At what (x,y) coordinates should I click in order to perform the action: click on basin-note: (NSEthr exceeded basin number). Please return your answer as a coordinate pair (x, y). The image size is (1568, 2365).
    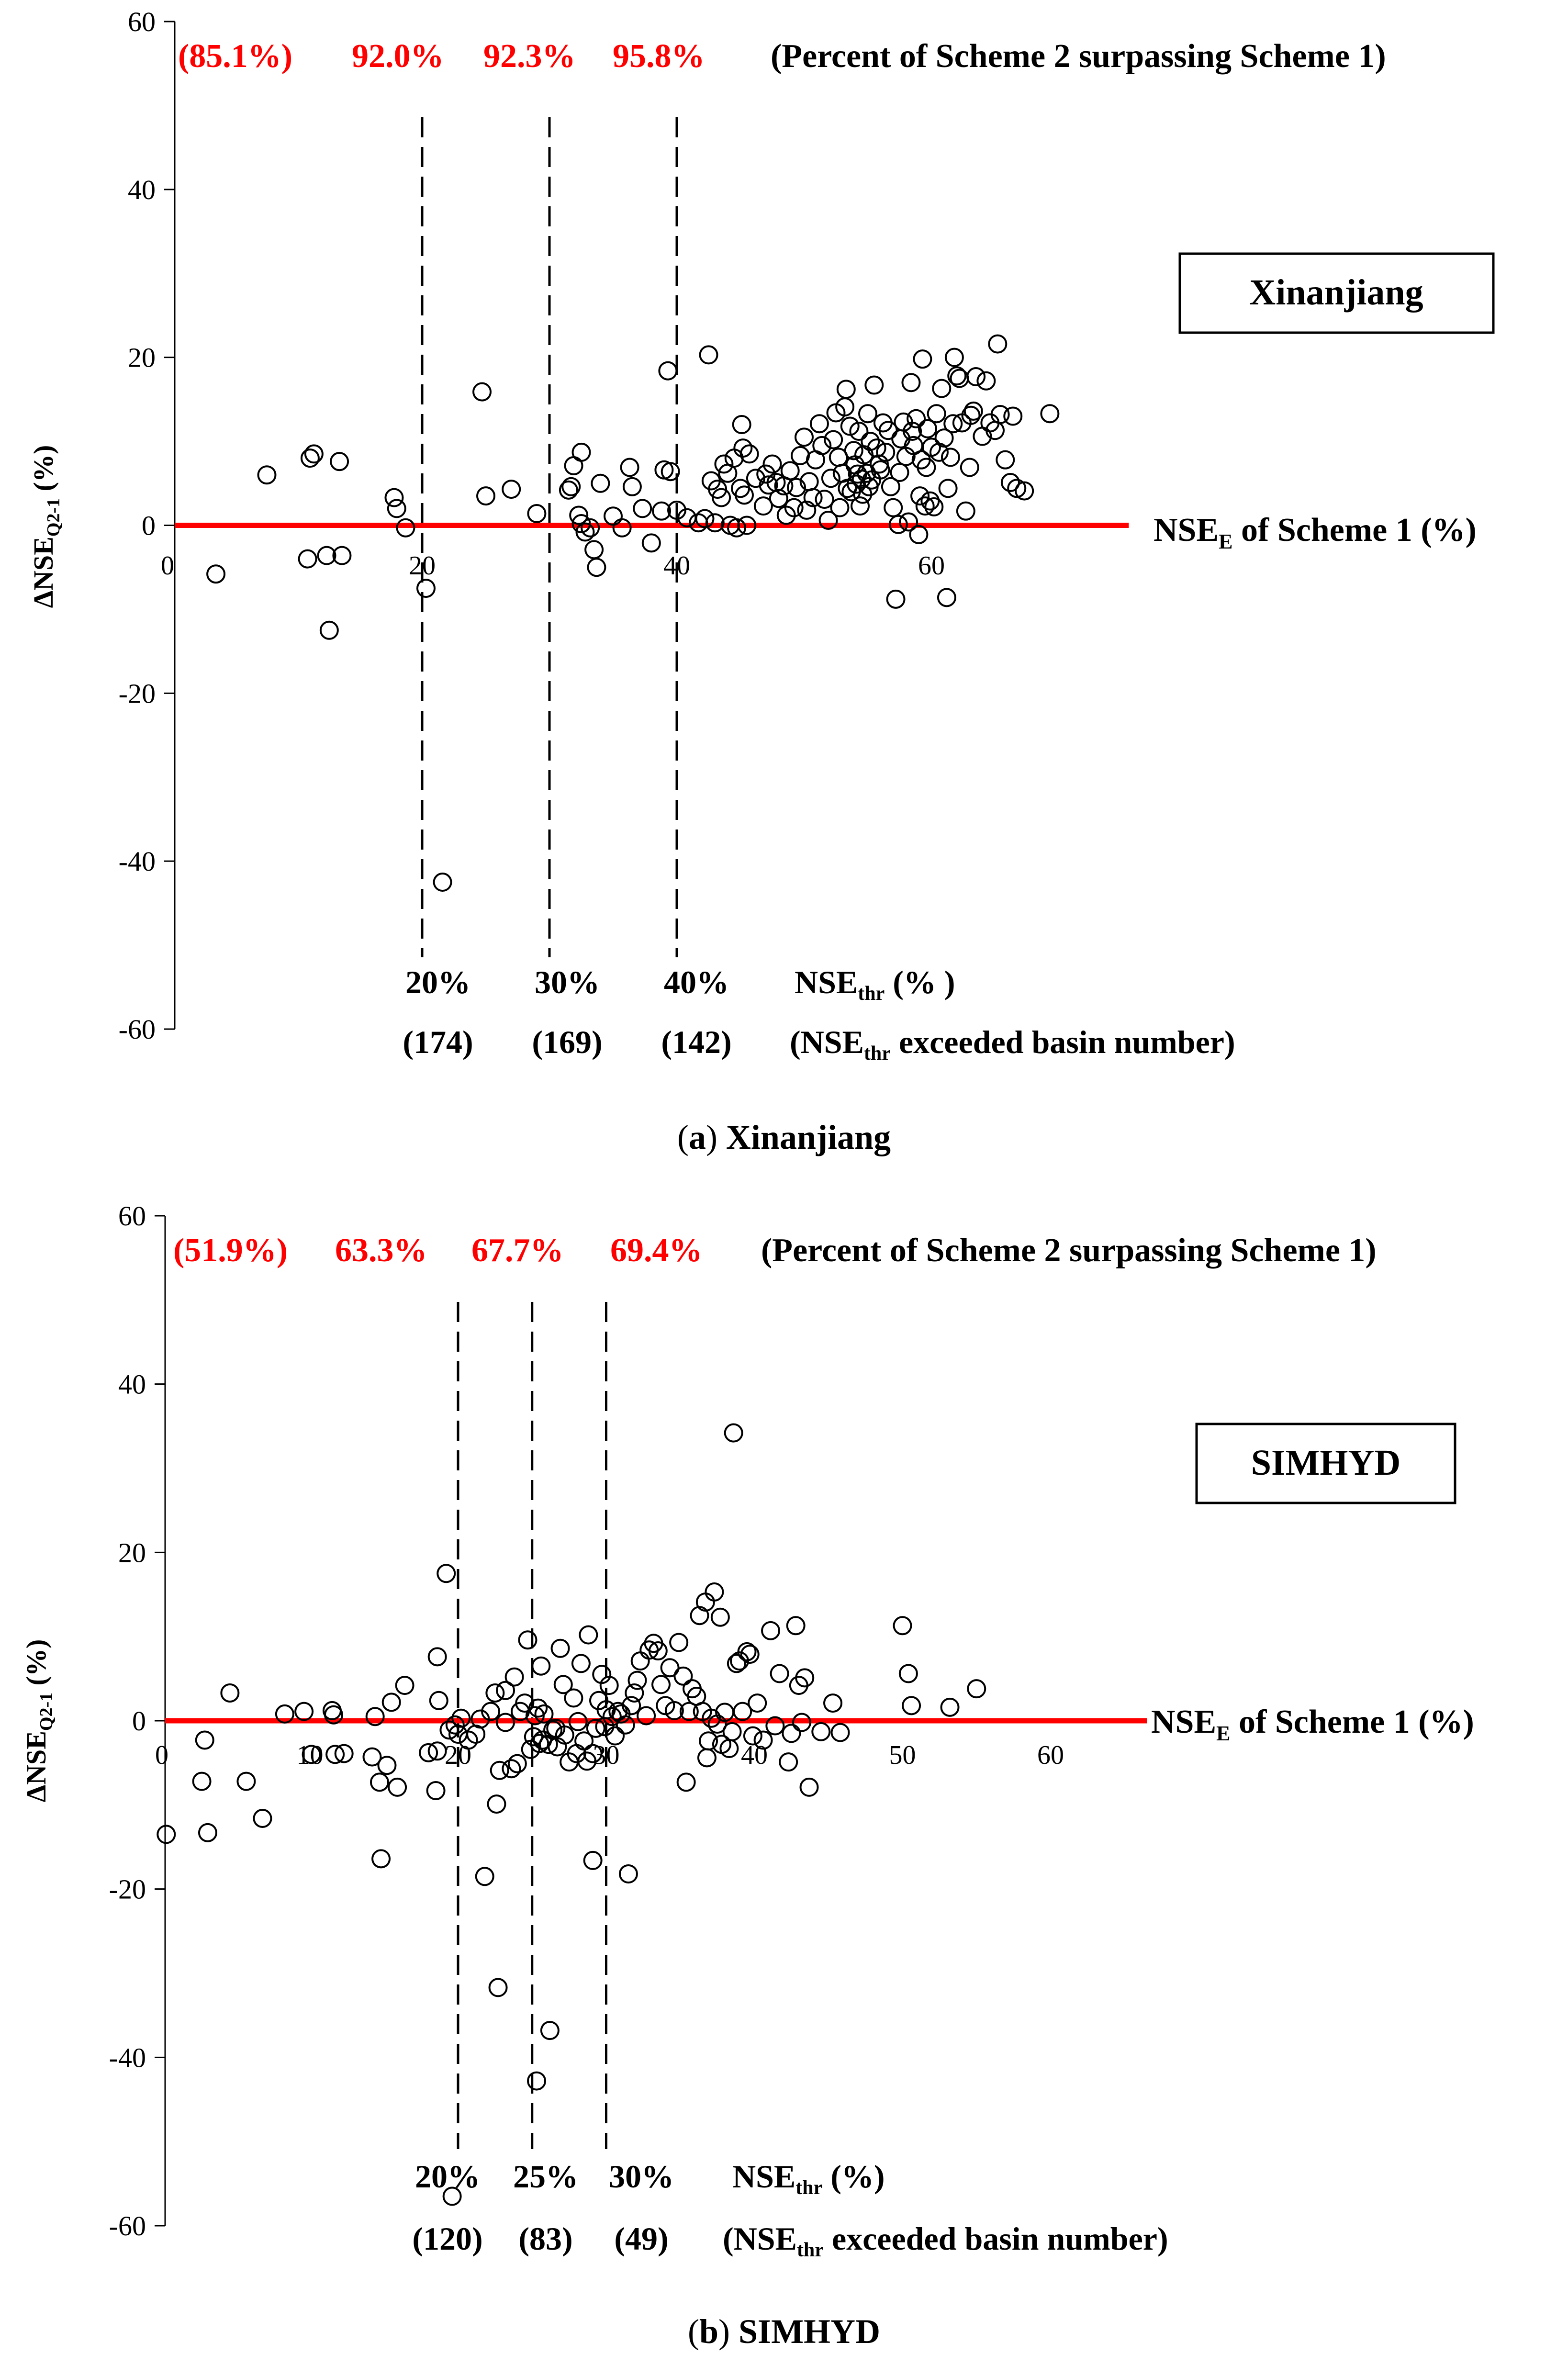
    Looking at the image, I should click on (1013, 1044).